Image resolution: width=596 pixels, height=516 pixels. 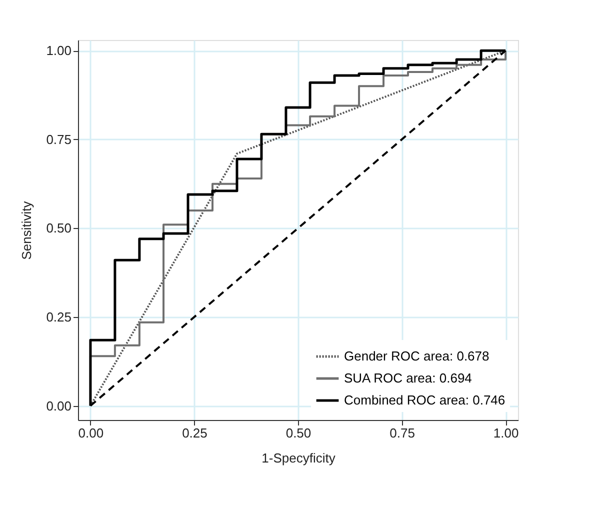 I want to click on legend-label: SUA ROC area: 0.694, so click(x=408, y=378).